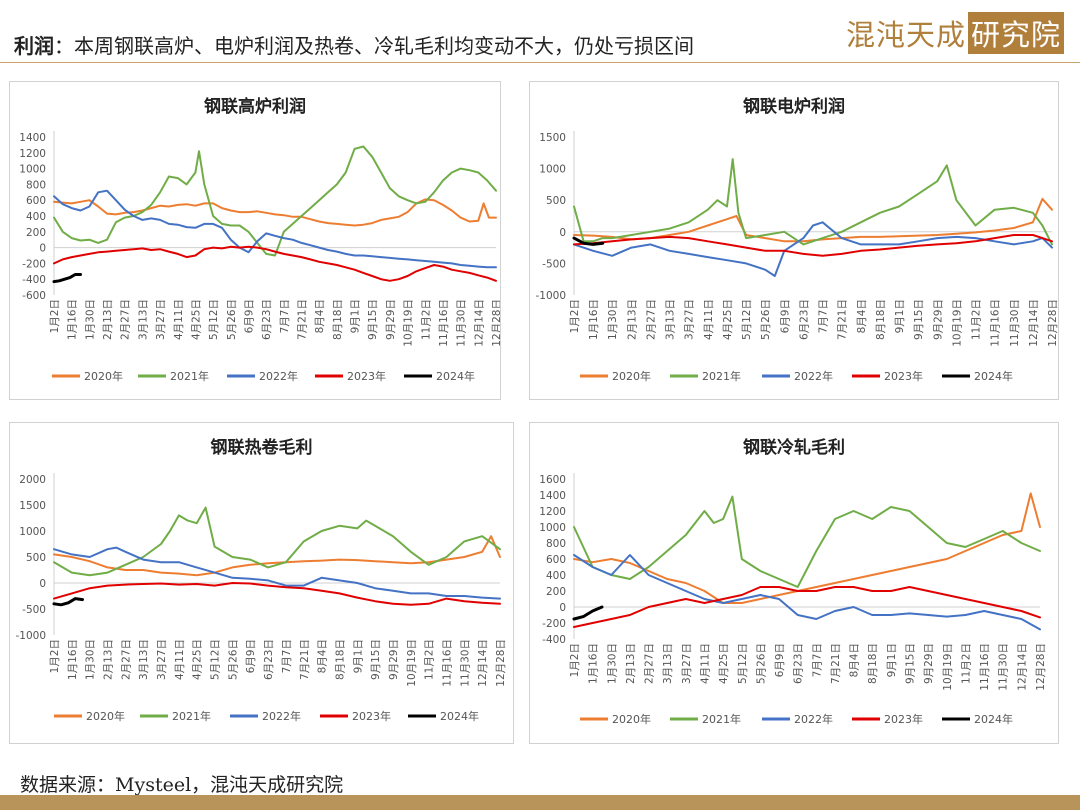 This screenshot has width=1080, height=810. Describe the element at coordinates (955, 33) in the screenshot. I see `brand-logo: 混沌天成 研究院` at that location.